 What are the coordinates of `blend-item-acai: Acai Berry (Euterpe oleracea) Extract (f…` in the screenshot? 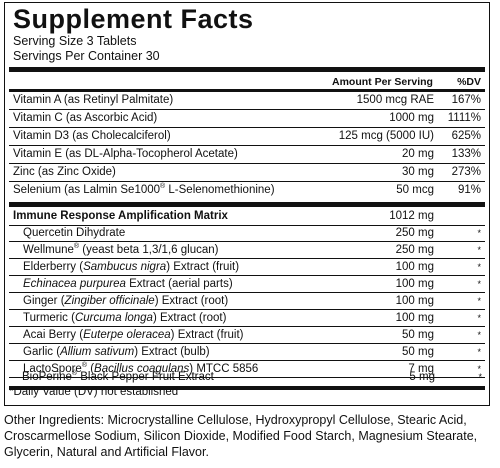 It's located at (247, 335).